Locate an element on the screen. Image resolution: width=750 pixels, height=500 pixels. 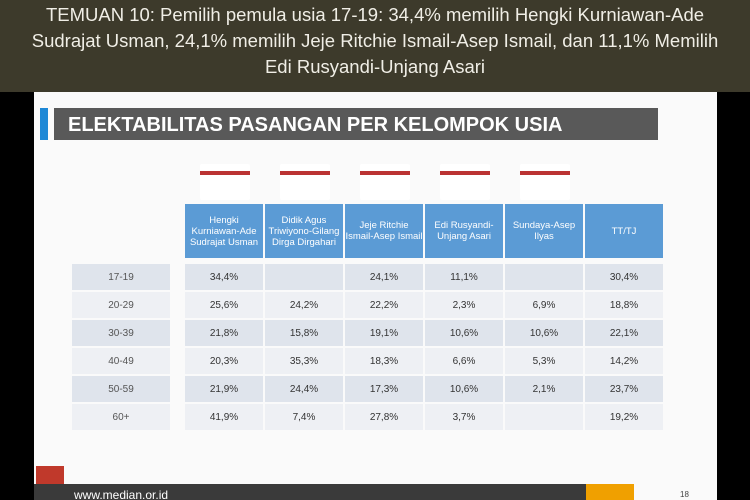
row-label: 17-19 is located at coordinates (121, 277).